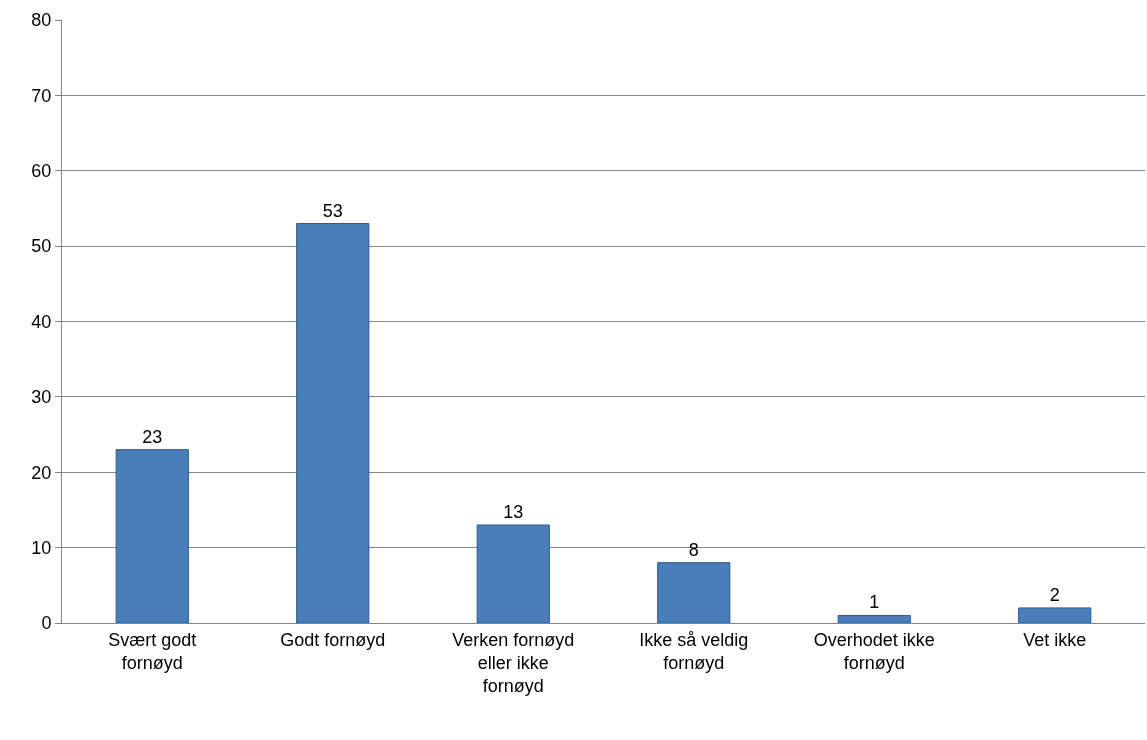  Describe the element at coordinates (694, 651) in the screenshot. I see `x-tick-label: Ikke så veldig fornøyd` at that location.